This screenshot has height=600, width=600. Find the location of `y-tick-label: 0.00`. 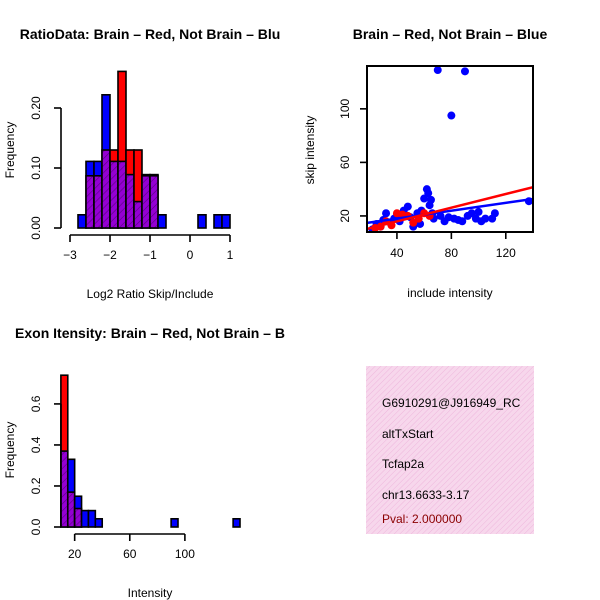

y-tick-label: 0.00 is located at coordinates (36, 228).